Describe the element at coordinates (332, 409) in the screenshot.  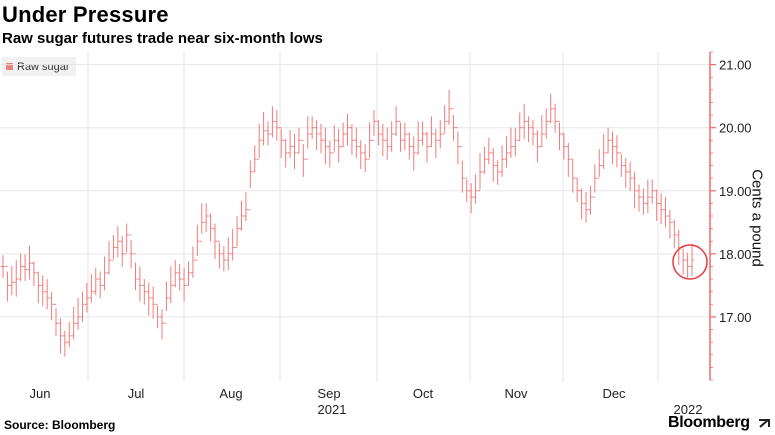
I see `year-label: 2021` at that location.